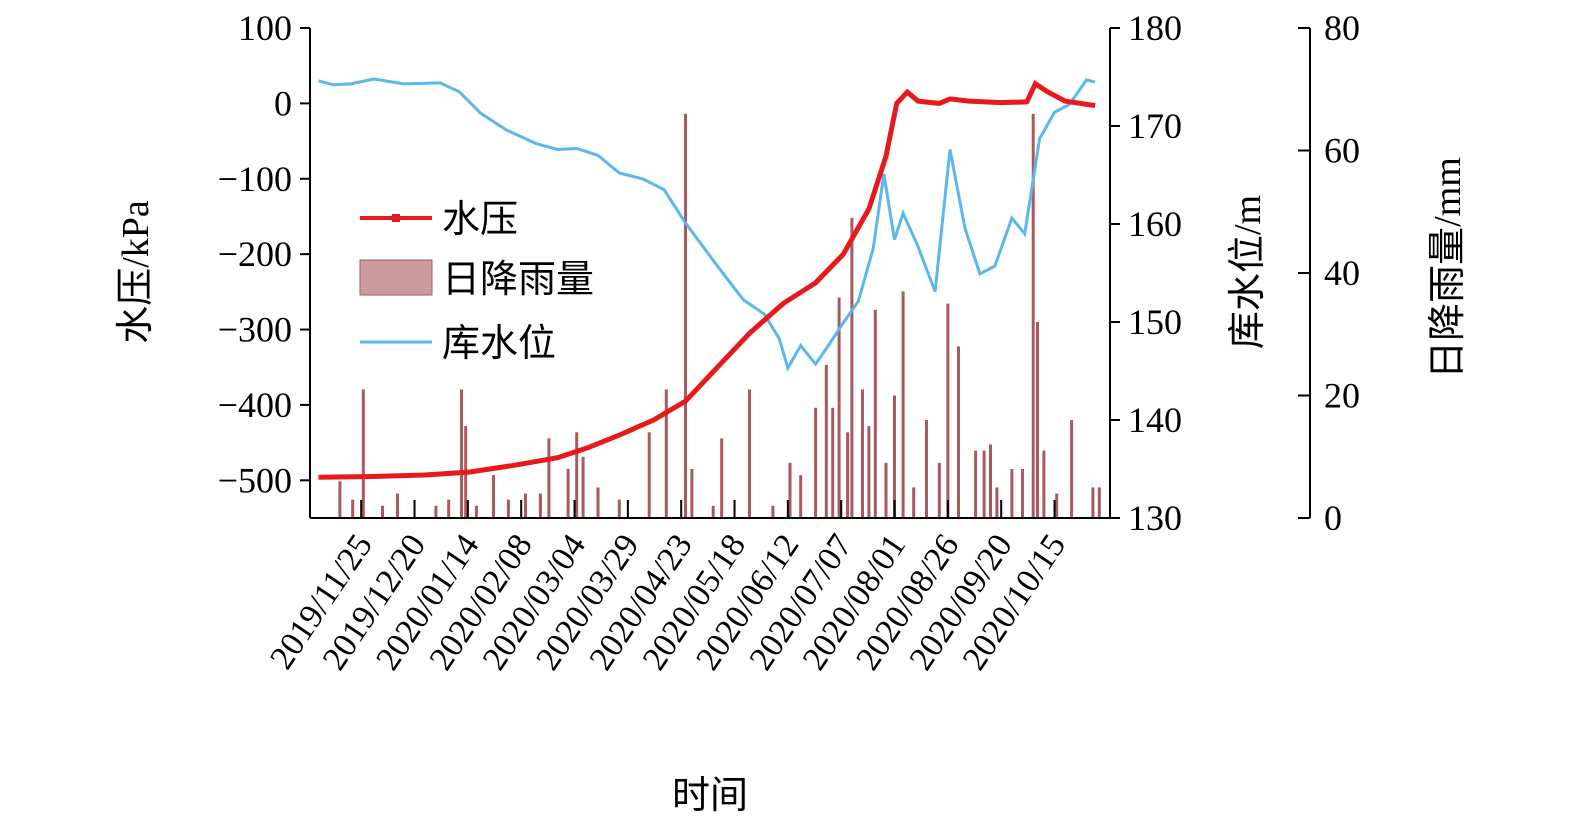 The width and height of the screenshot is (1575, 835). I want to click on left-axis-title: 水压/kPa, so click(136, 272).